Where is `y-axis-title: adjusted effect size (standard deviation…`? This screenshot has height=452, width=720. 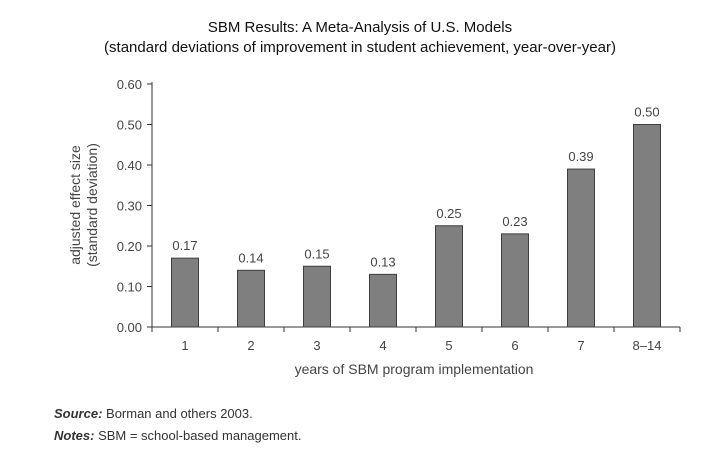
y-axis-title: adjusted effect size (standard deviation… is located at coordinates (83, 205).